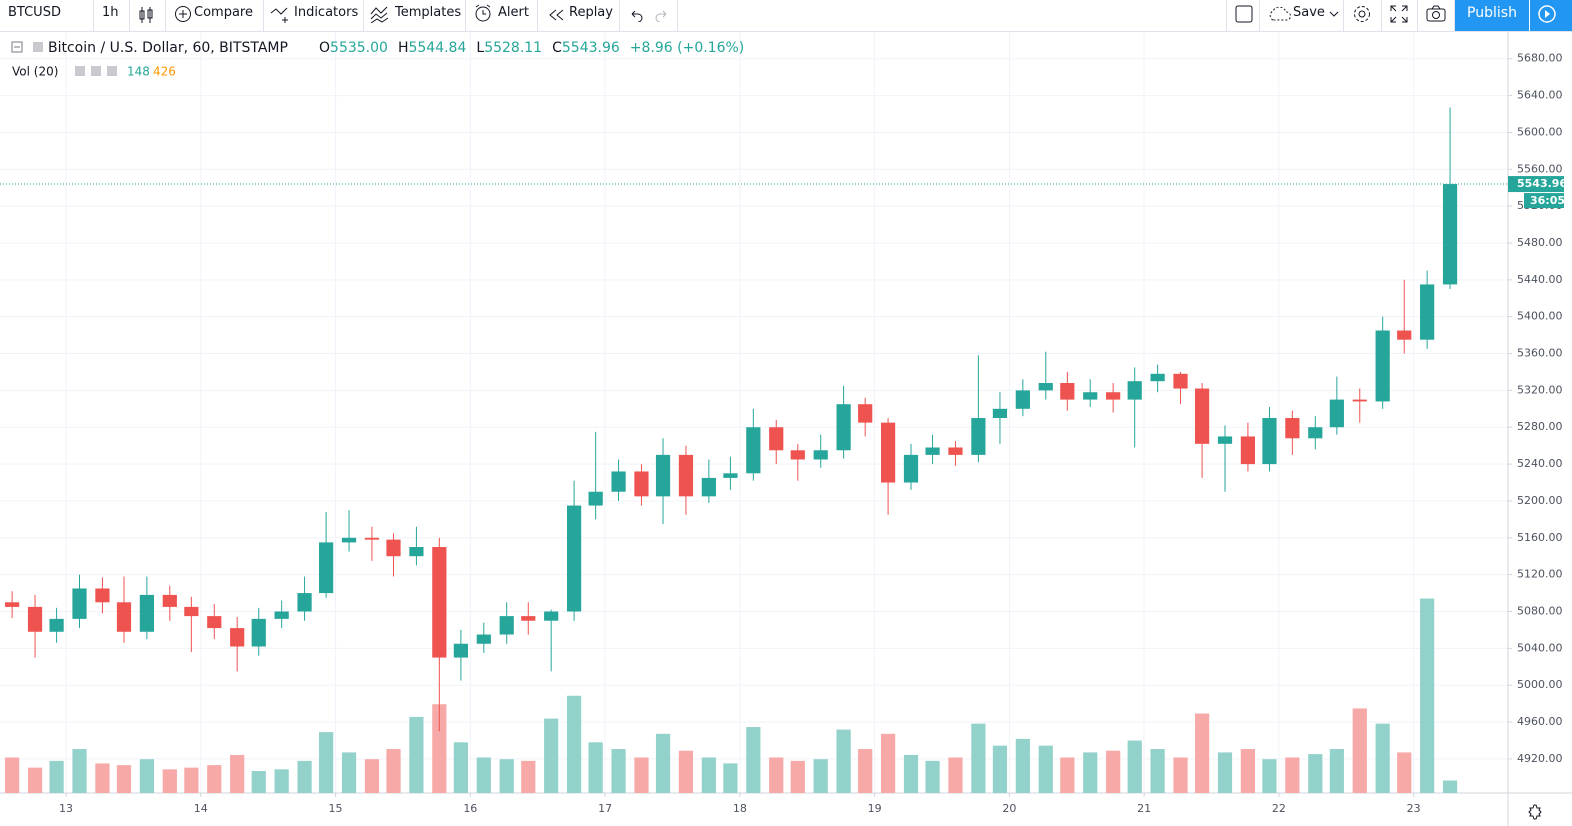 The image size is (1572, 826). I want to click on symbol: BTCUSD, so click(47, 15).